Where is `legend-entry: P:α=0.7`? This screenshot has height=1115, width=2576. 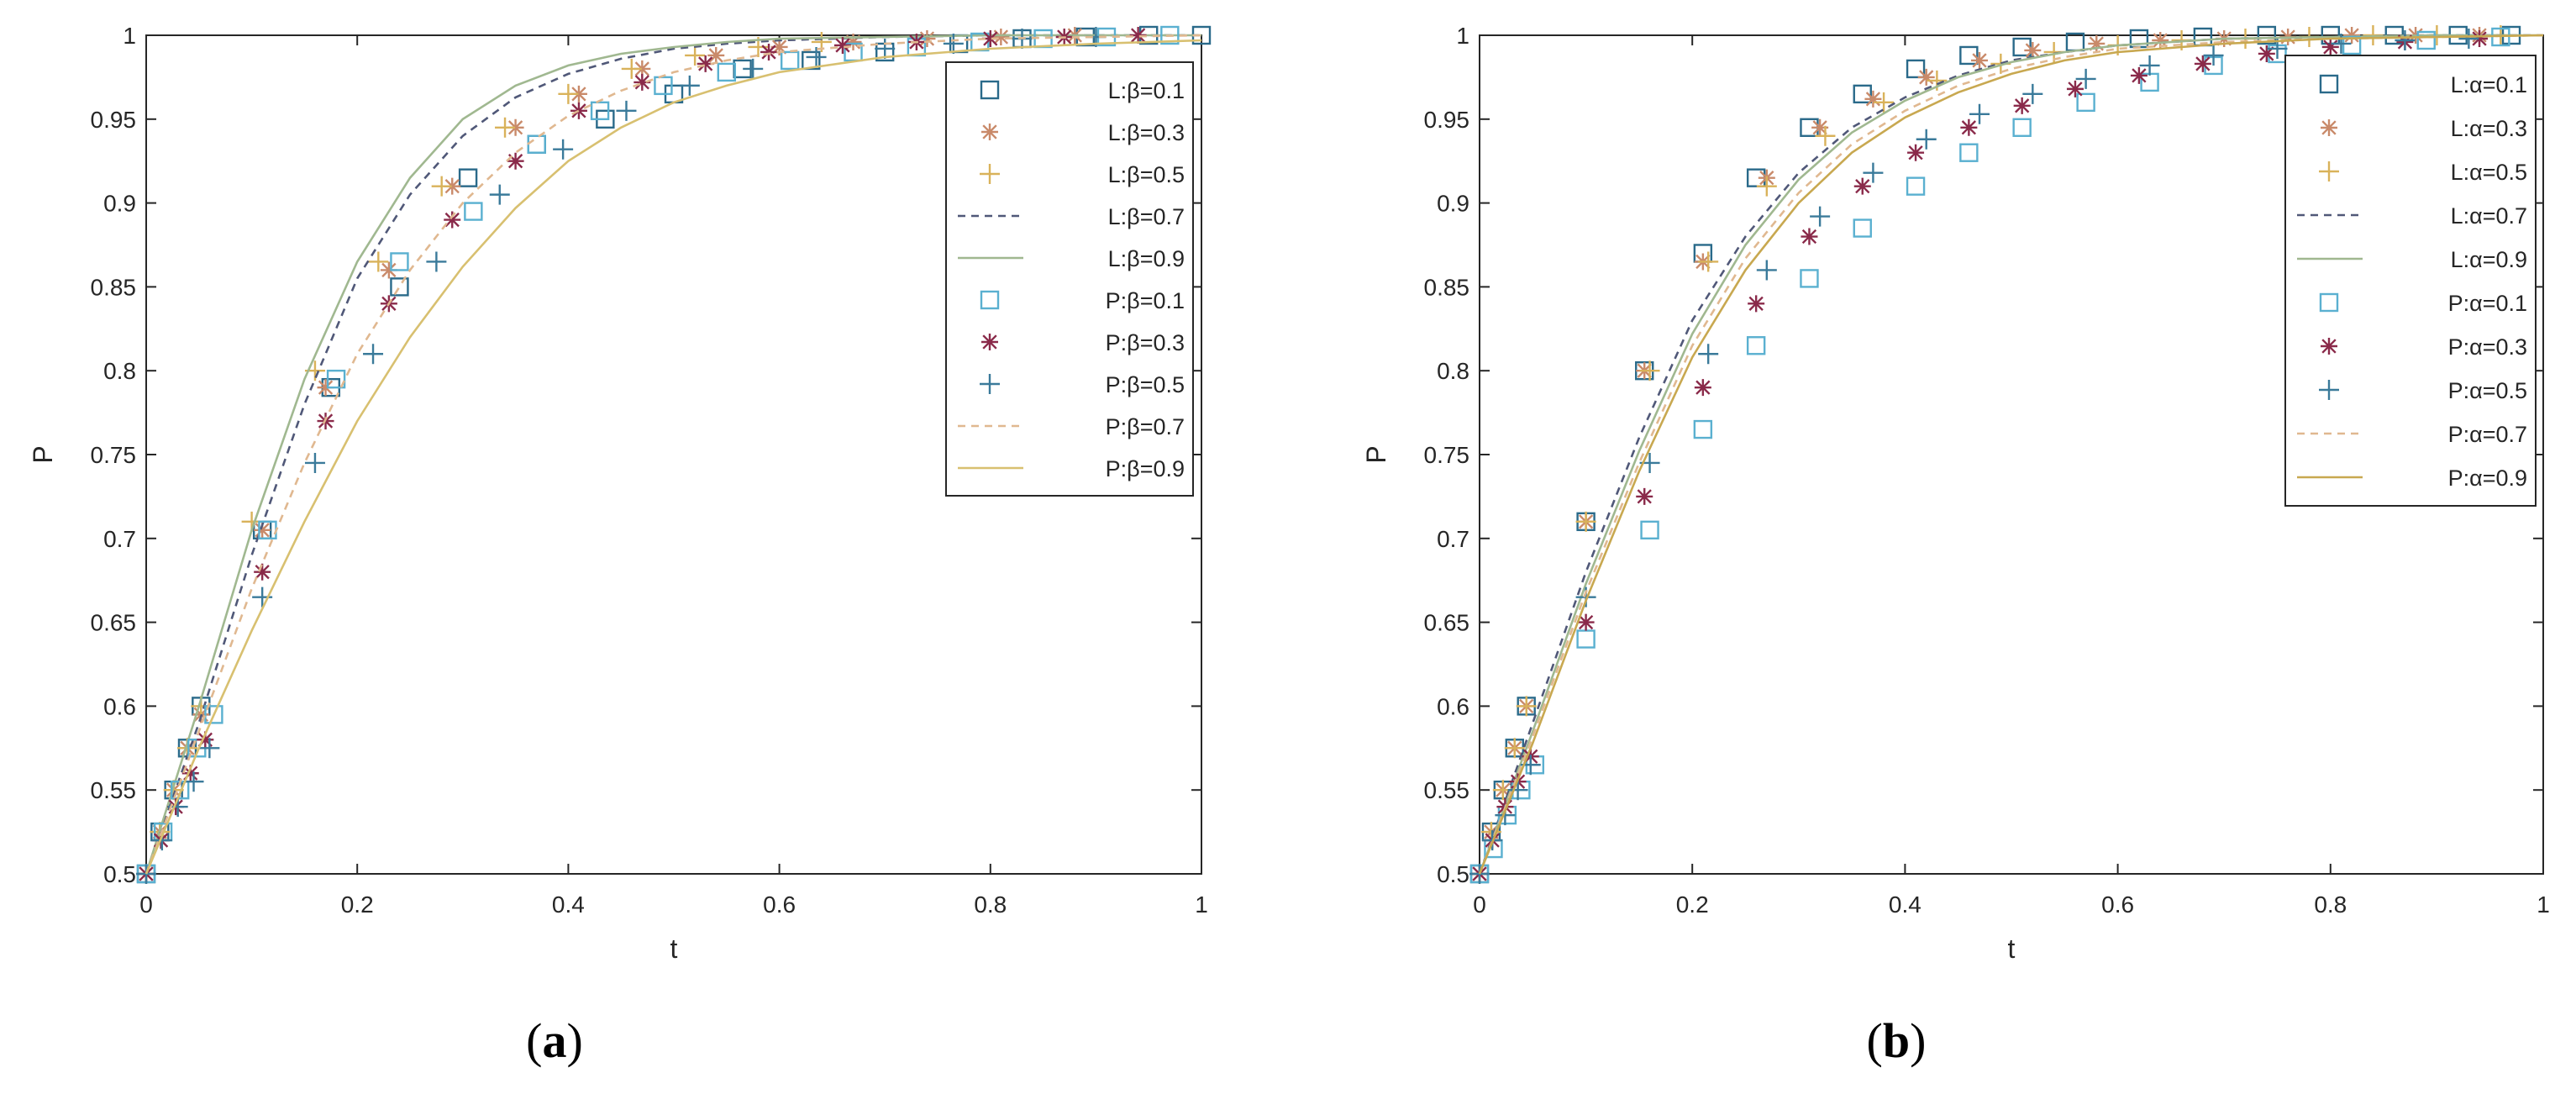
legend-entry: P:α=0.7 is located at coordinates (2487, 435).